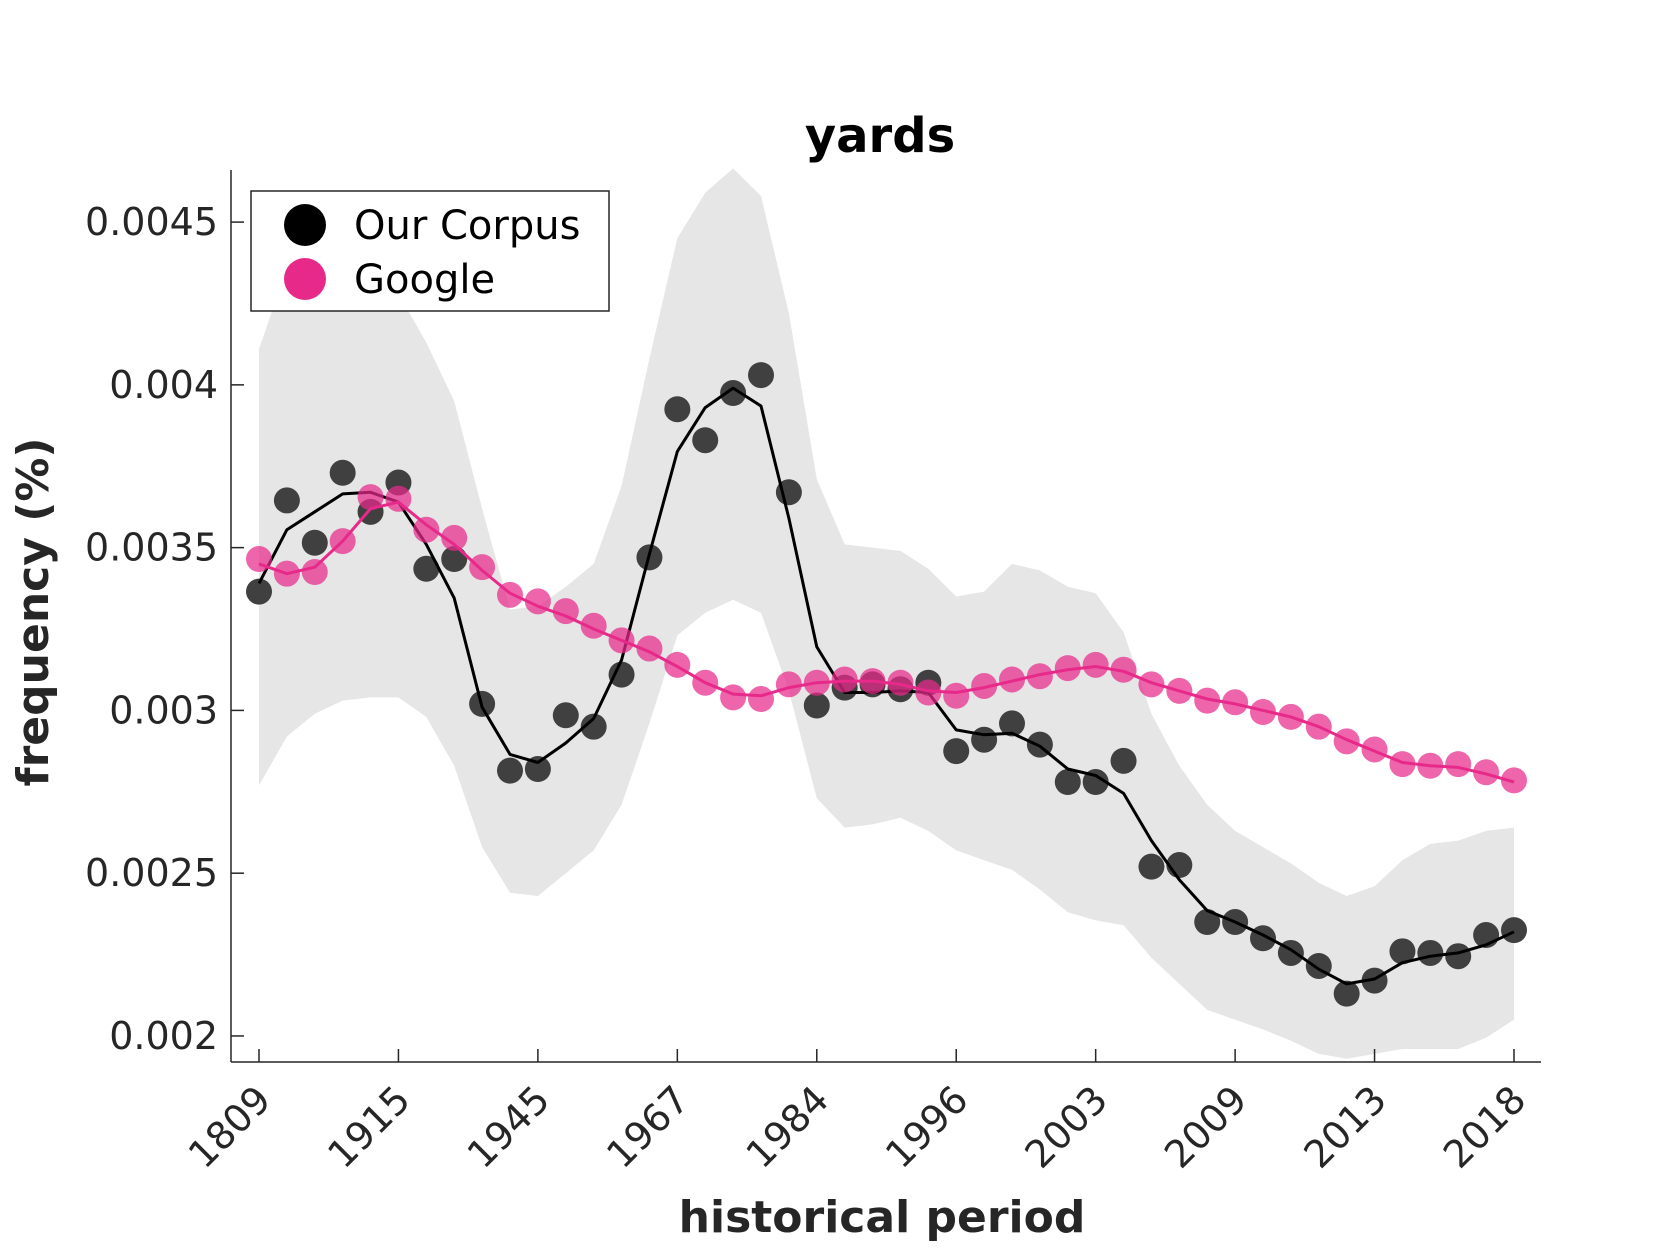 This screenshot has height=1260, width=1680. I want to click on y-axis-title: frequency (%), so click(33, 611).